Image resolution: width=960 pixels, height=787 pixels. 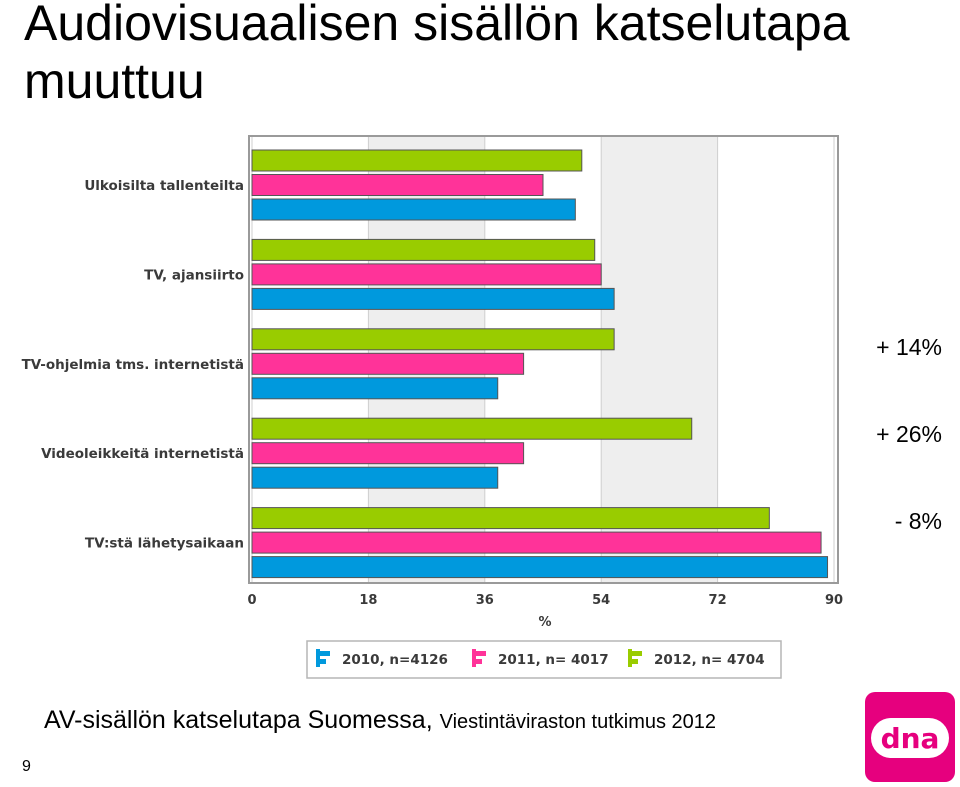 I want to click on legend-box, so click(x=544, y=659).